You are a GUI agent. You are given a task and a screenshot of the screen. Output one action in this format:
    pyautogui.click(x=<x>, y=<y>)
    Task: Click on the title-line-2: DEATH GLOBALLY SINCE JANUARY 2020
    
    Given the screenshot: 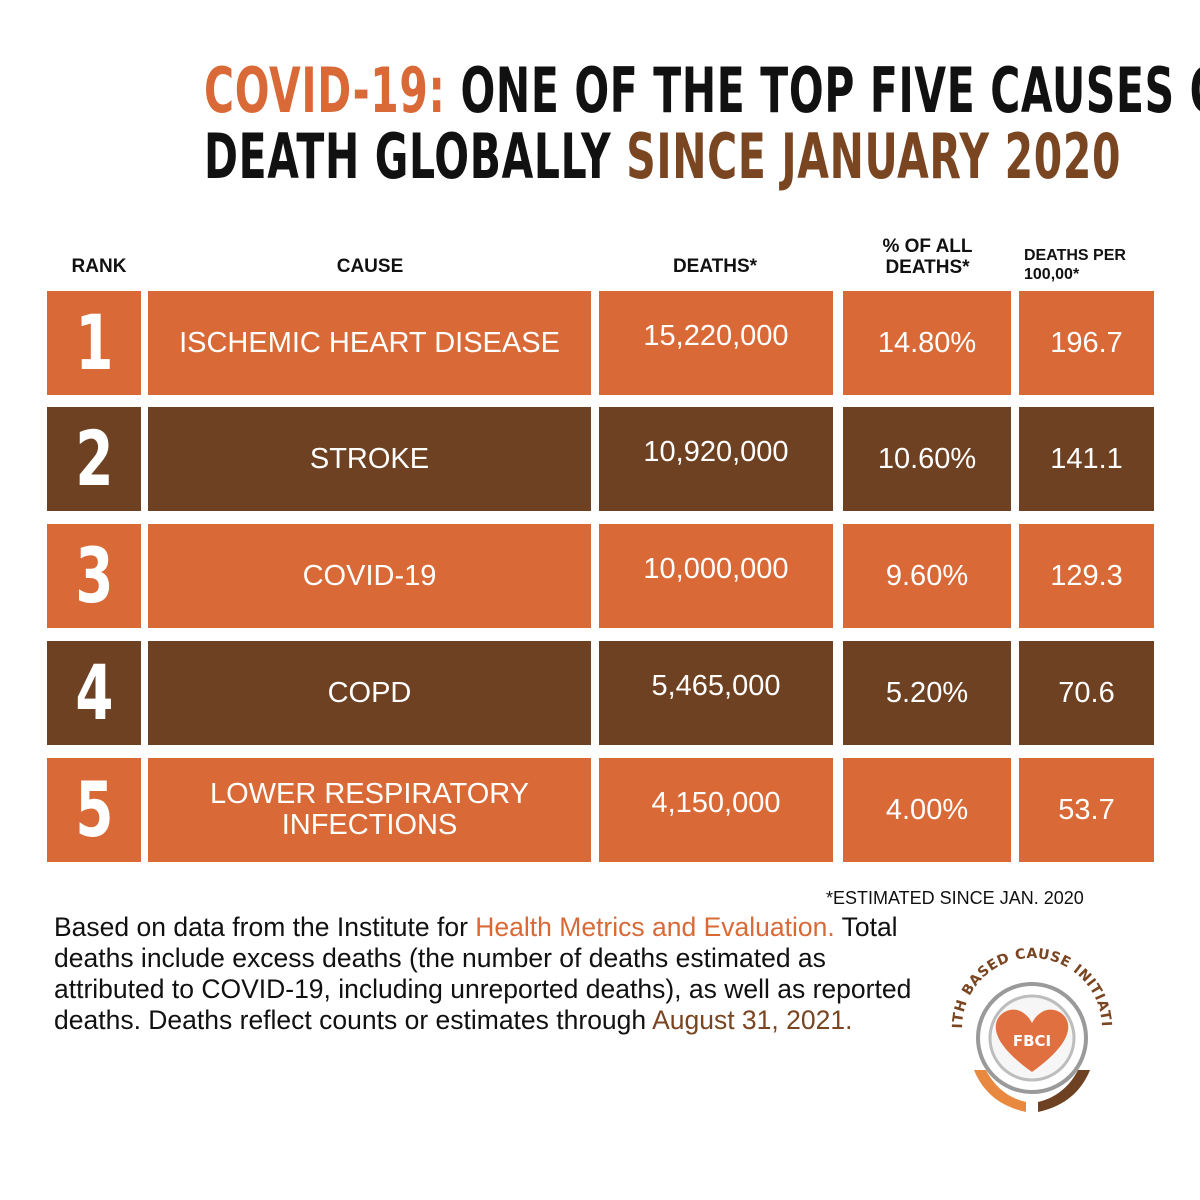 What is the action you would take?
    pyautogui.click(x=662, y=156)
    